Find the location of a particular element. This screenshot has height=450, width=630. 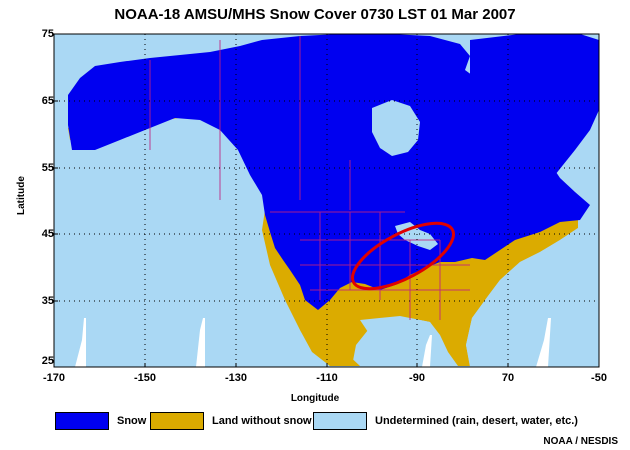

y-tick-label: 55 is located at coordinates (47, 168).